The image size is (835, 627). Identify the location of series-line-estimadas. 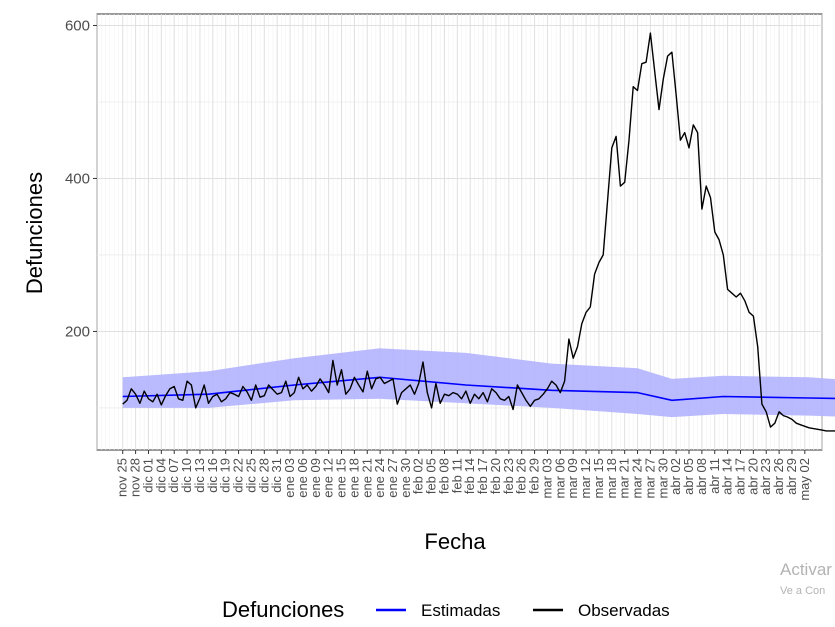
(478, 389).